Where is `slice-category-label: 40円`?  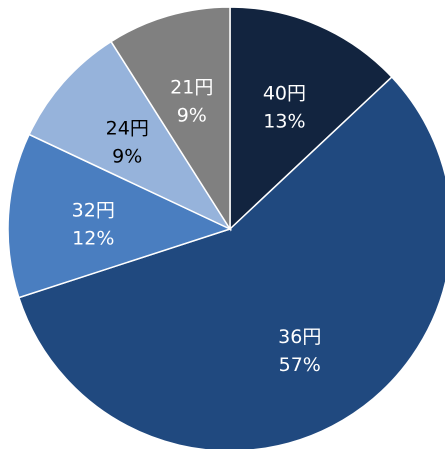 slice-category-label: 40円 is located at coordinates (284, 93).